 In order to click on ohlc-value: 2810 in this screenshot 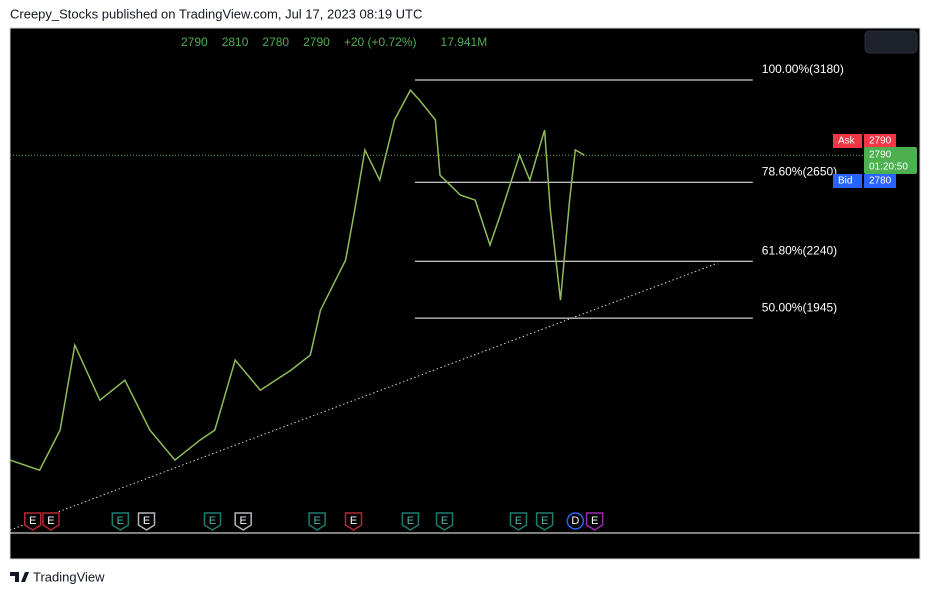, I will do `click(235, 42)`.